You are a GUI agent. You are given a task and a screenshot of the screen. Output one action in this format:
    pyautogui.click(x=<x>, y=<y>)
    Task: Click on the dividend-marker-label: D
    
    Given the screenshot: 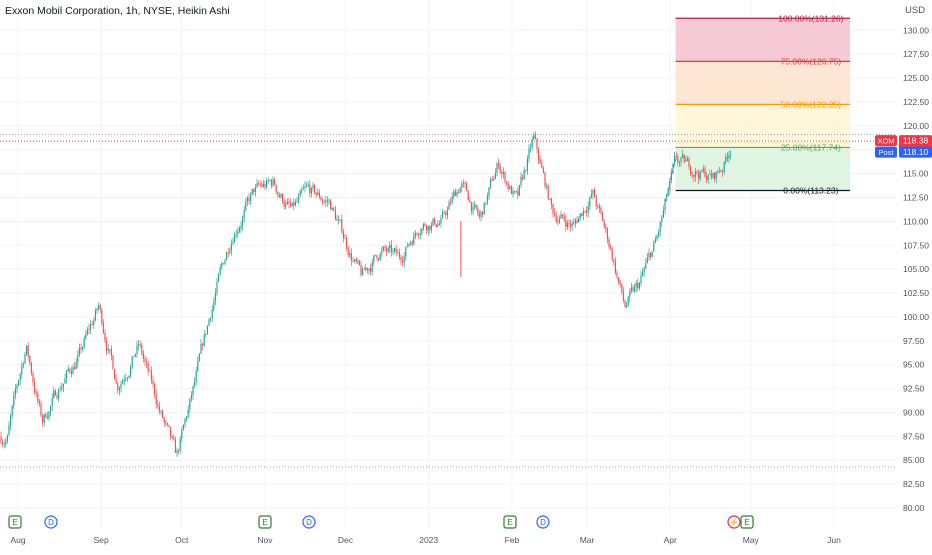 What is the action you would take?
    pyautogui.click(x=543, y=522)
    